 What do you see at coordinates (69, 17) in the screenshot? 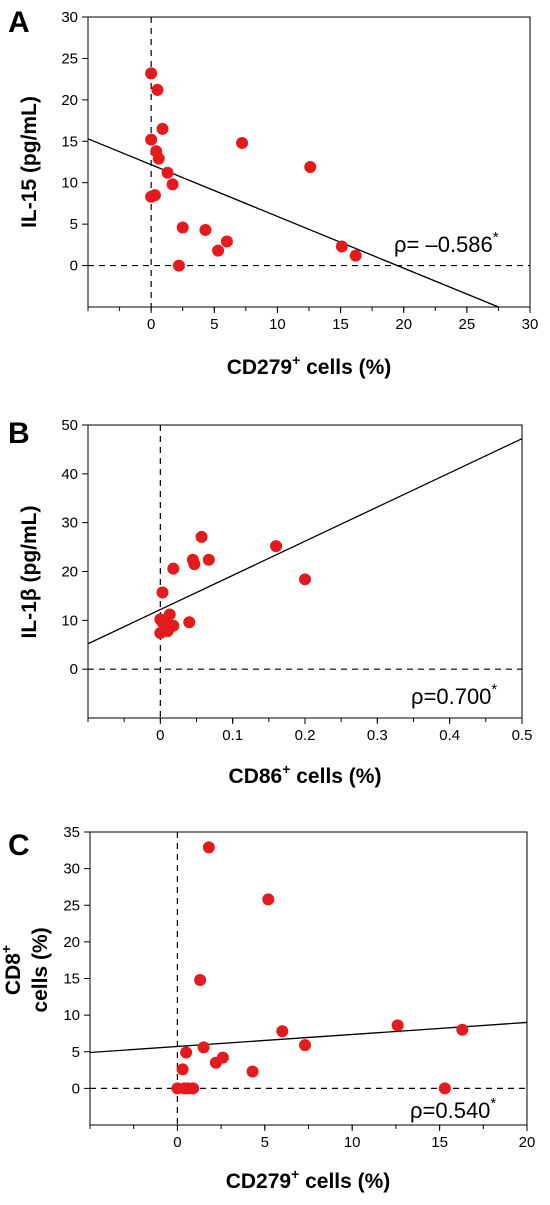
I see `panel-a-y-tick-label-6: 30` at bounding box center [69, 17].